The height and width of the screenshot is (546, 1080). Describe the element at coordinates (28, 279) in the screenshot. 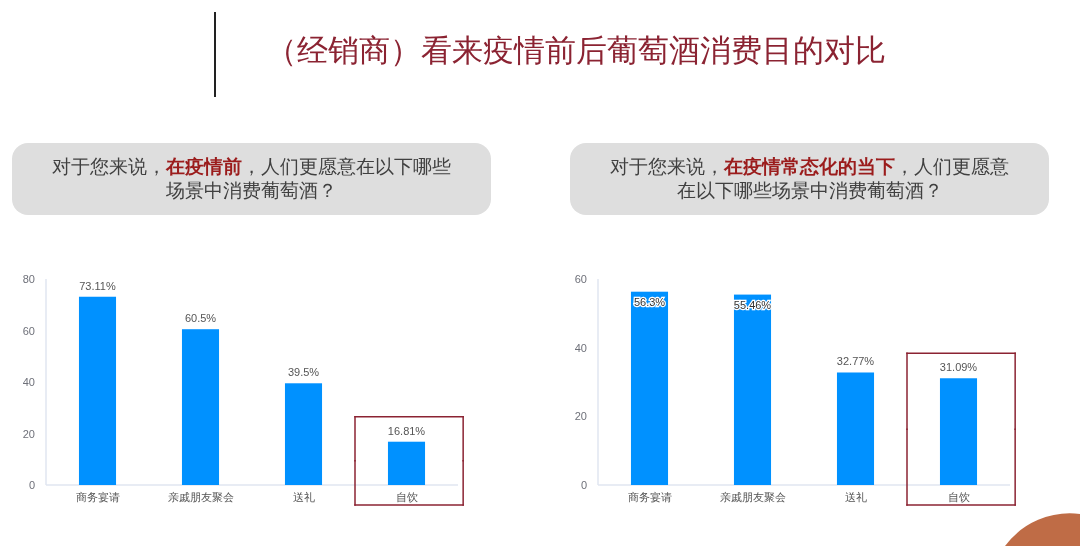

I see `y-tick-label: 80` at that location.